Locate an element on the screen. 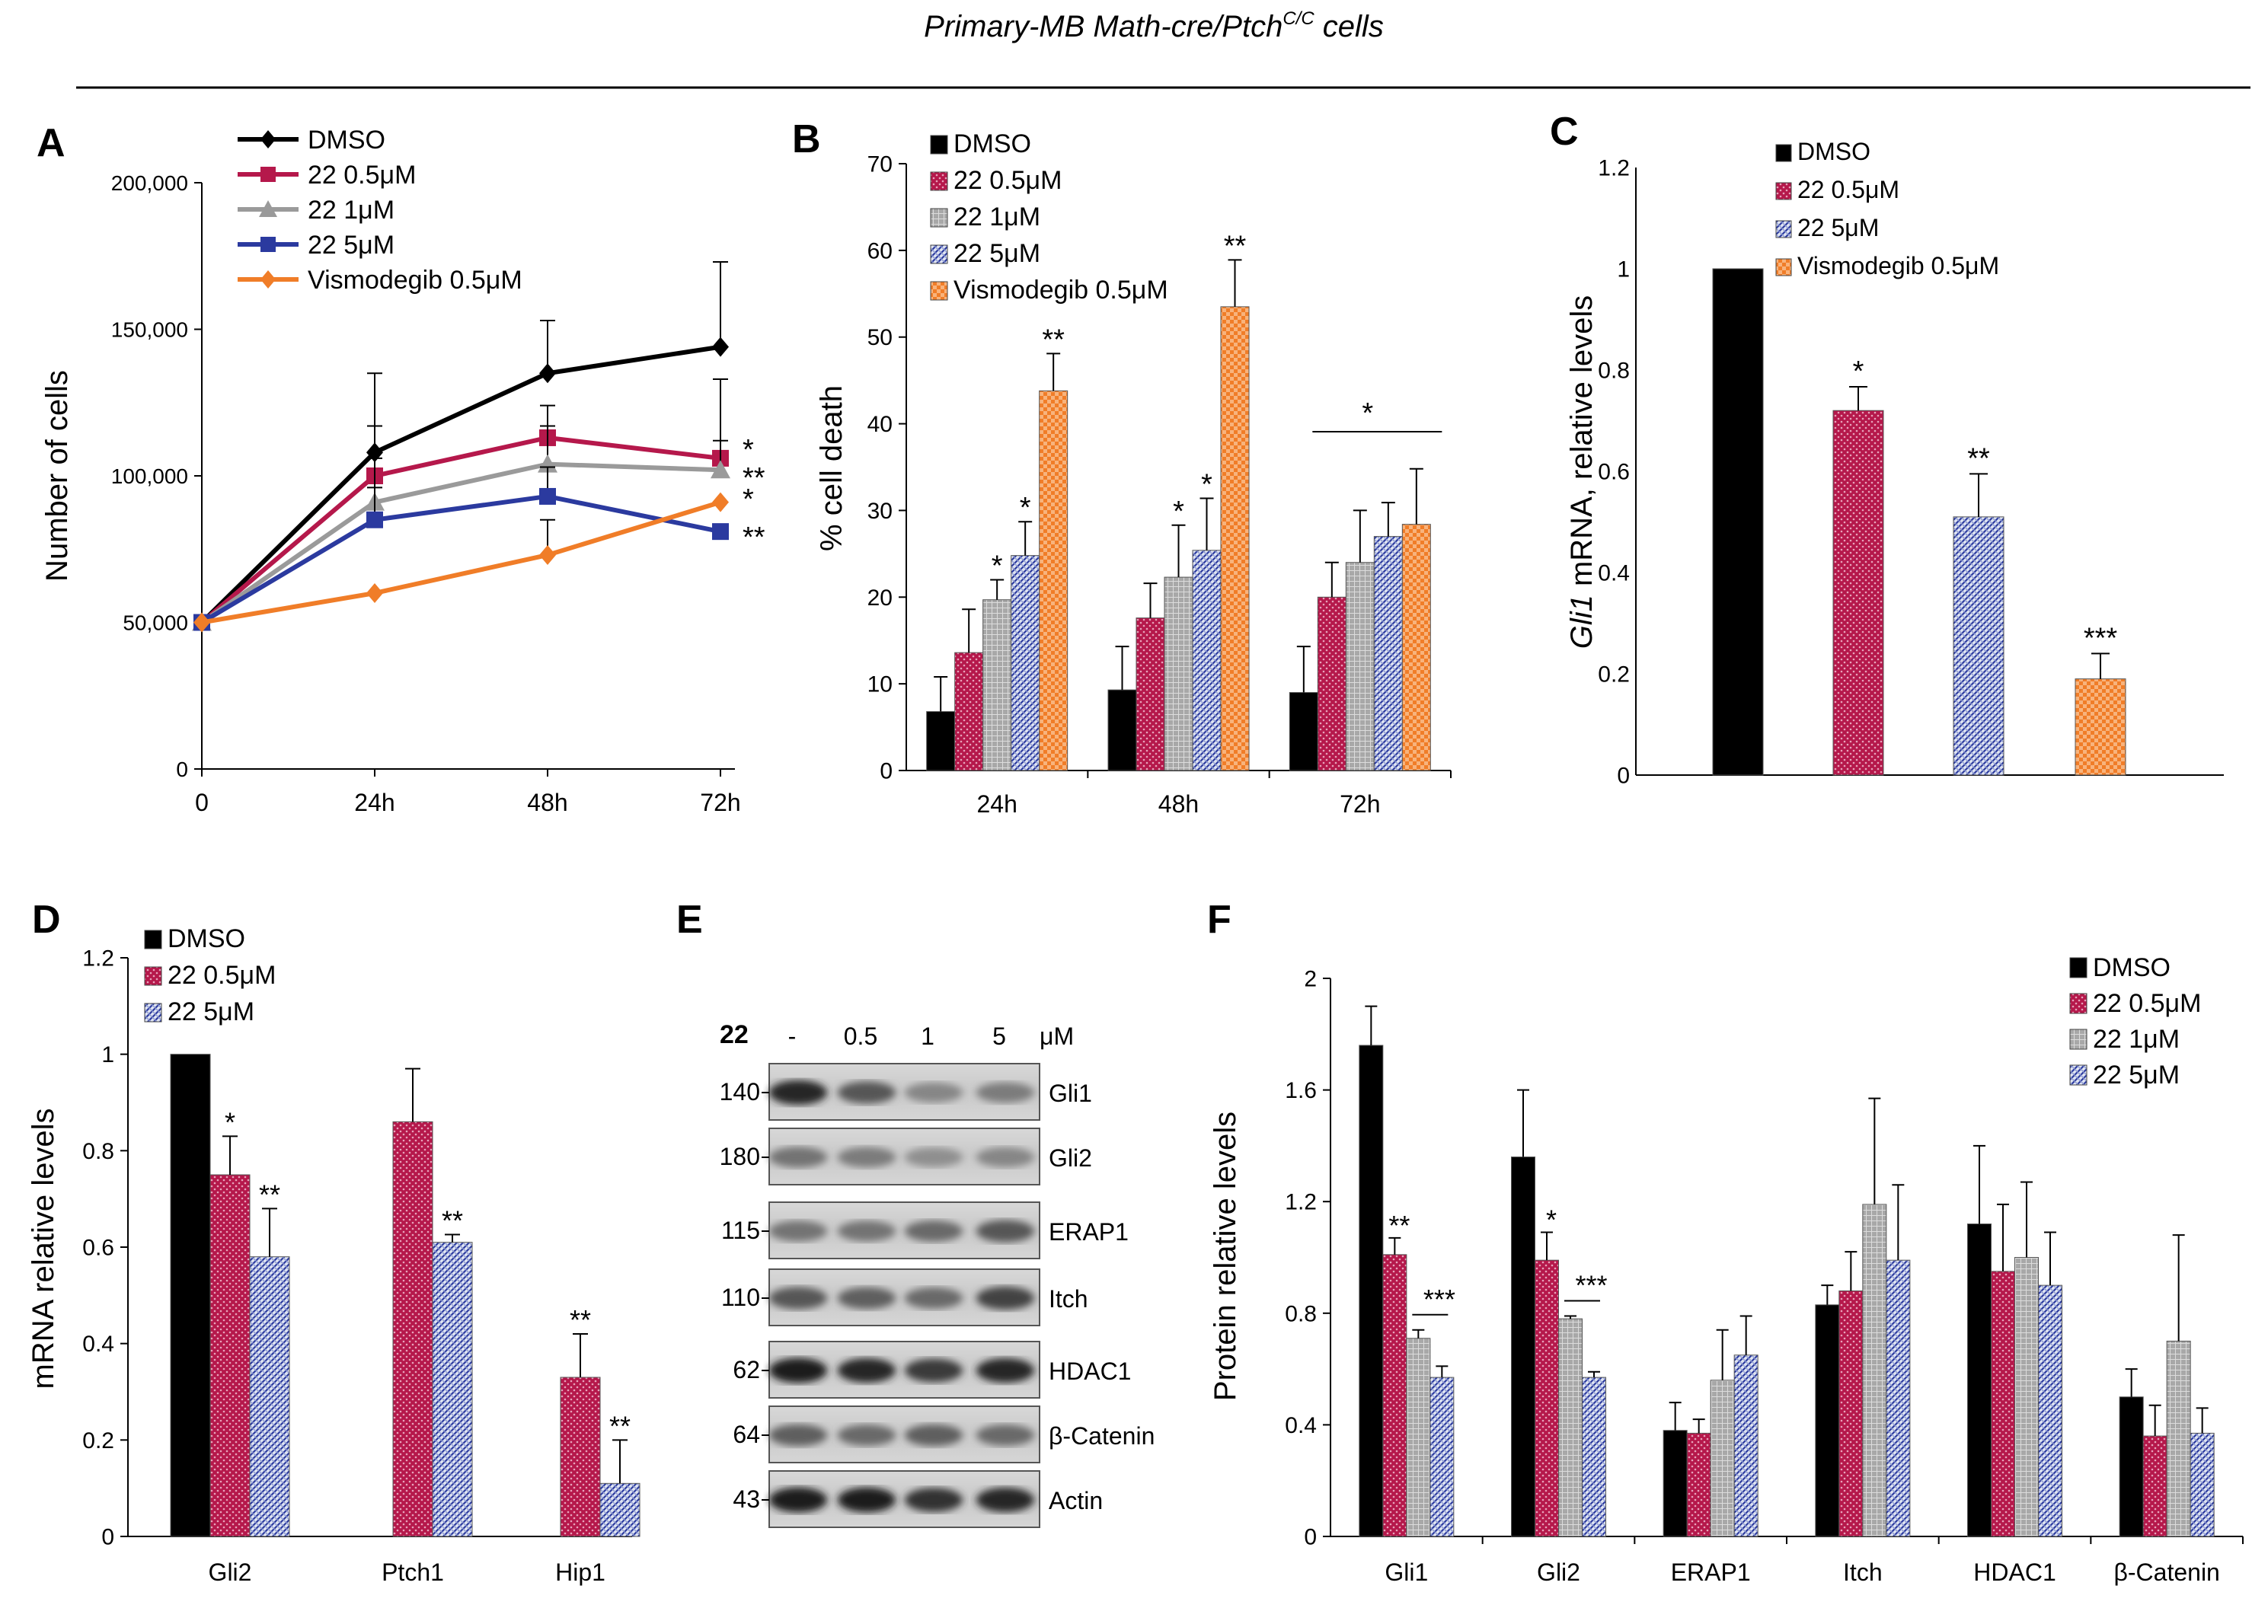 The width and height of the screenshot is (2268, 1624). chart-f-legend-label: 22 0.5μM is located at coordinates (2147, 1003).